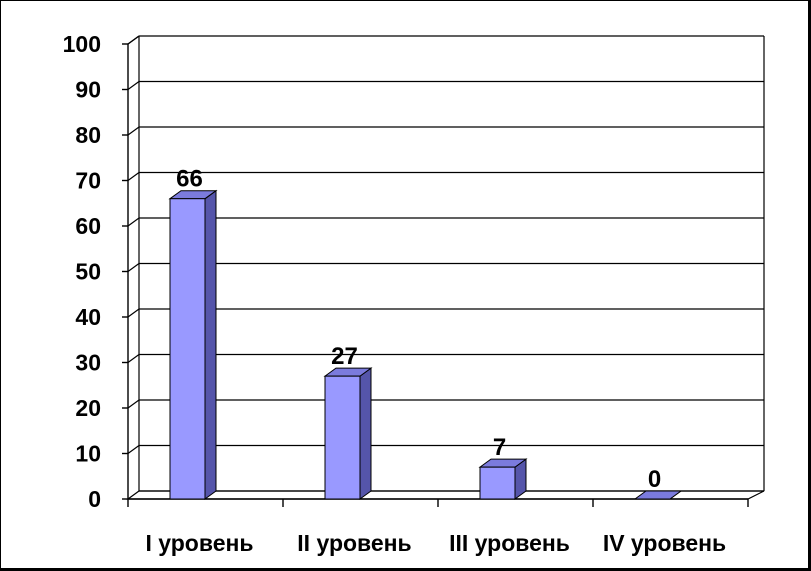 This screenshot has height=571, width=811. I want to click on x-tick-label-3: III уровень, so click(509, 543).